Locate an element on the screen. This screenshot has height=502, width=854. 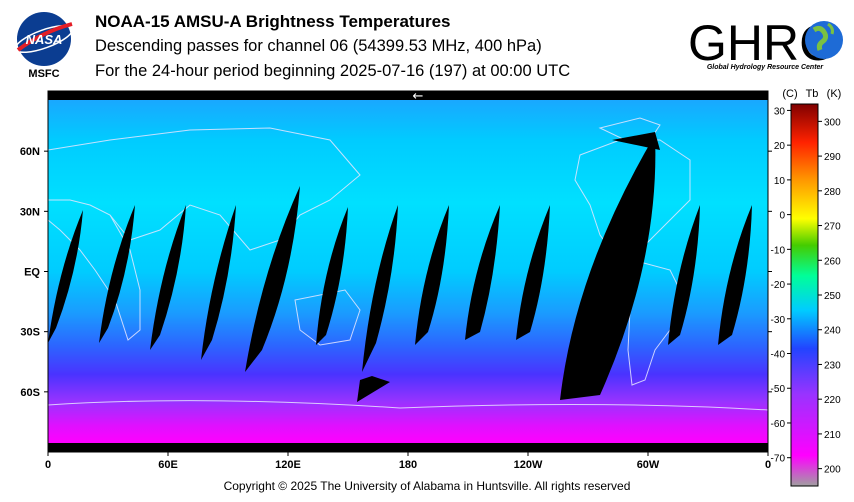
colorbar-celsius-label: -70 is located at coordinates (778, 459).